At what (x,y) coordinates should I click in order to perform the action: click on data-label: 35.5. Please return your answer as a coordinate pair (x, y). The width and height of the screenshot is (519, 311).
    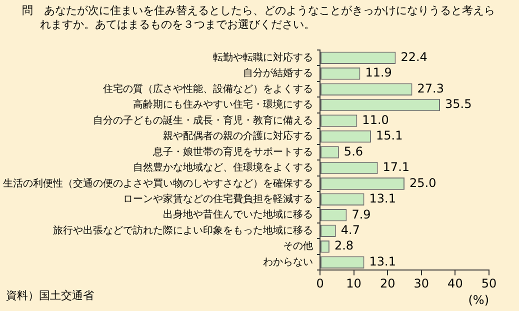
    Looking at the image, I should click on (458, 104).